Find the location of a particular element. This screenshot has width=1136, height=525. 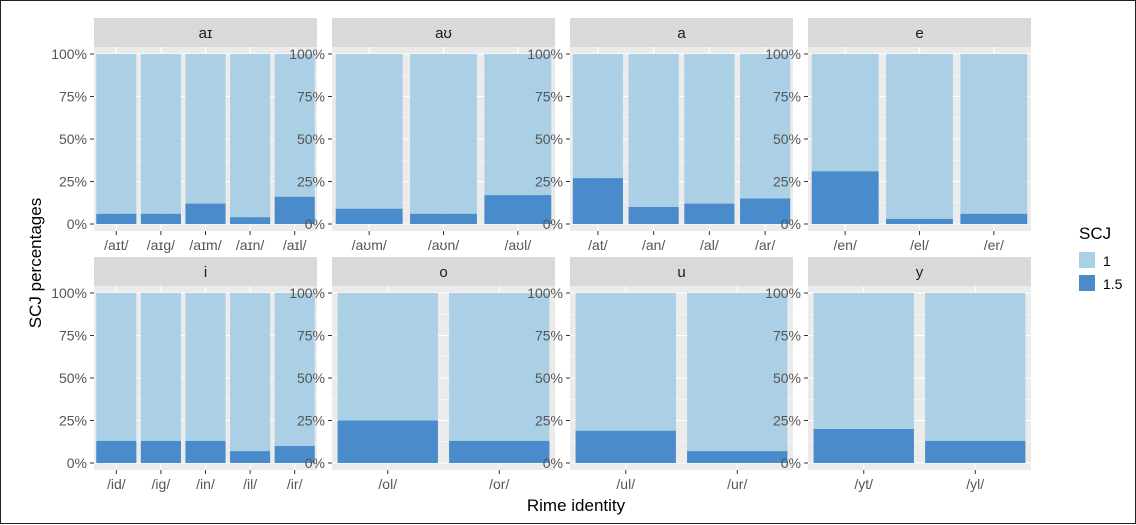

x-tick-label: /an/ is located at coordinates (653, 245).